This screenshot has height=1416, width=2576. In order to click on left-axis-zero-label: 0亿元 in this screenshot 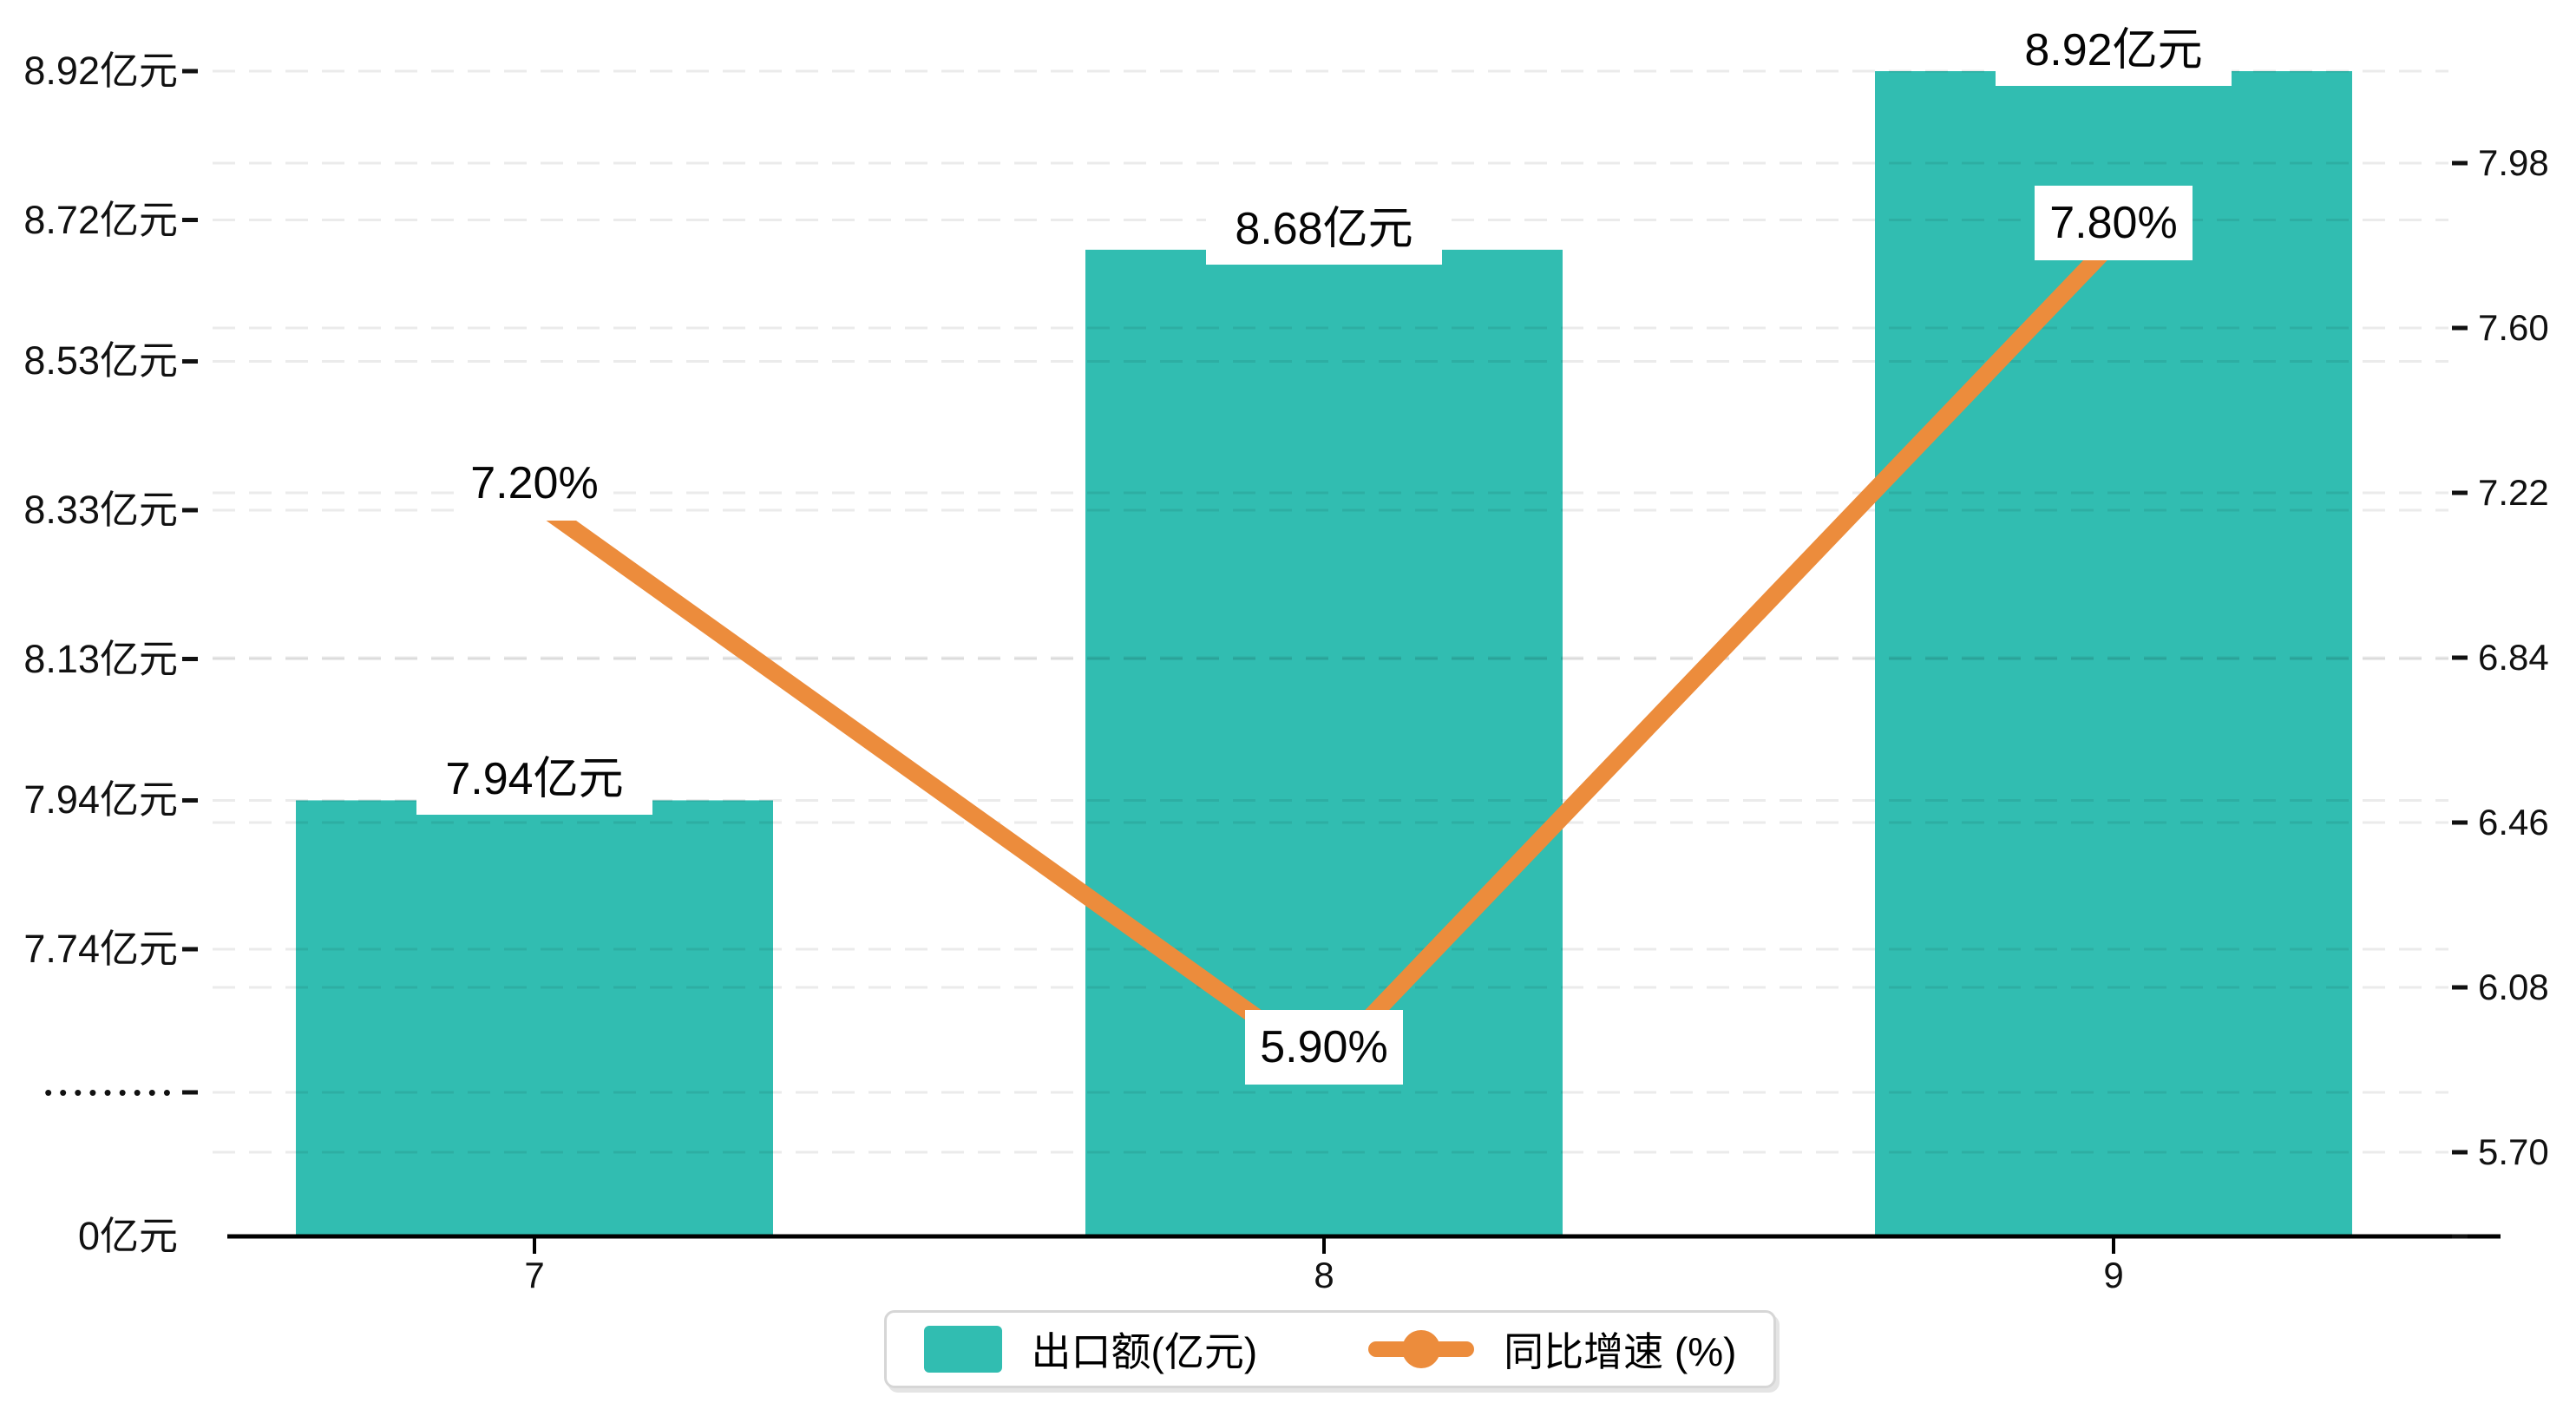, I will do `click(127, 1236)`.